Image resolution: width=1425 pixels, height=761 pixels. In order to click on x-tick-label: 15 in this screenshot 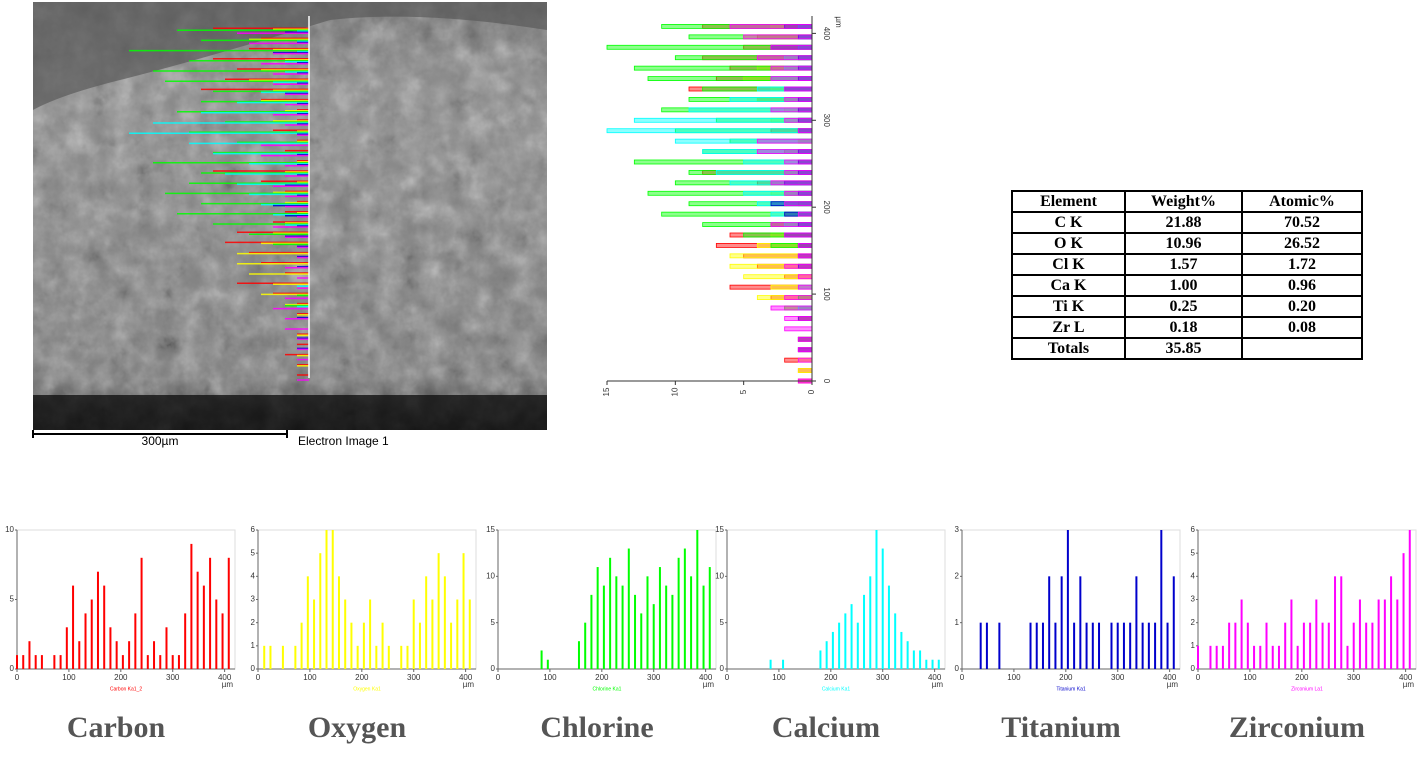, I will do `click(606, 391)`.